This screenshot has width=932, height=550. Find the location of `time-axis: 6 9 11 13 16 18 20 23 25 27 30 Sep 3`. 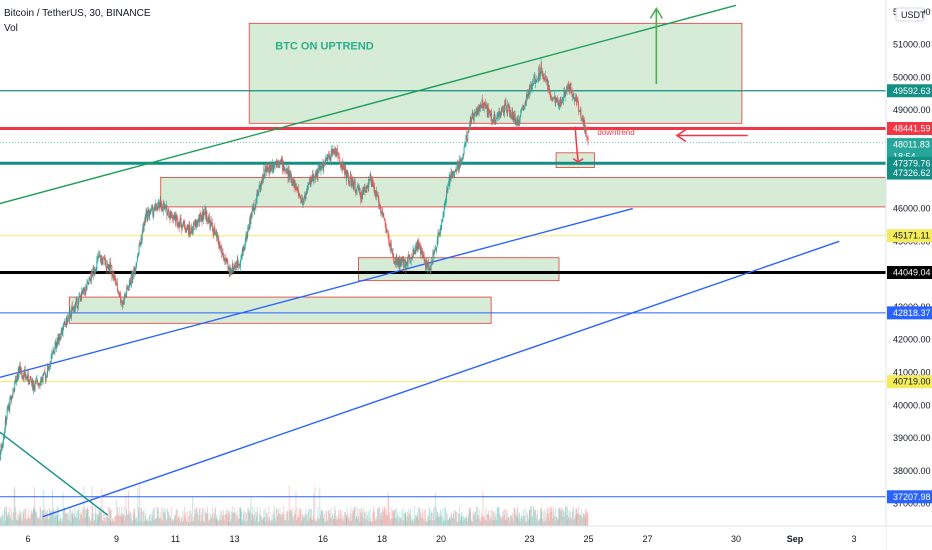

time-axis: 6 9 11 13 16 18 20 23 25 27 30 Sep 3 is located at coordinates (466, 537).